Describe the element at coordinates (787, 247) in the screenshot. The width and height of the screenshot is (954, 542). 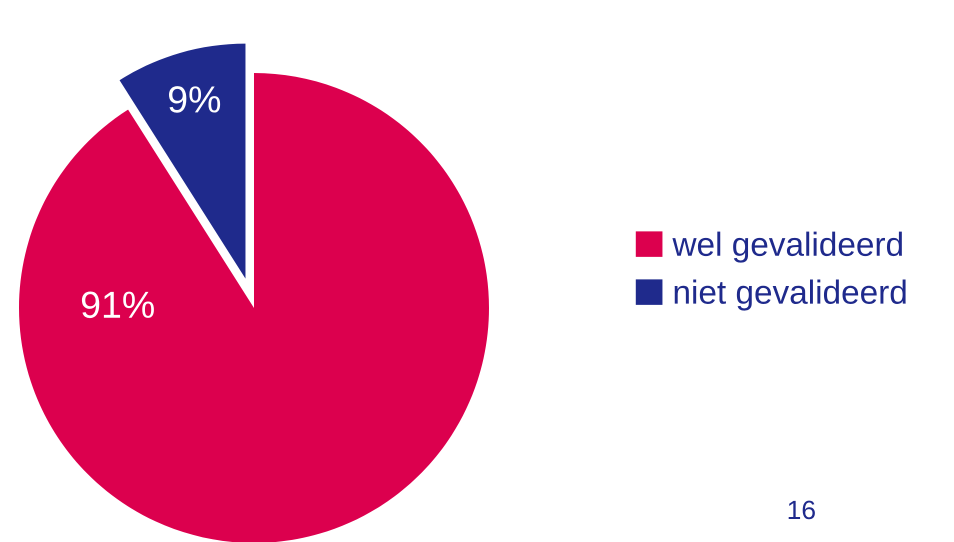
I see `legend-label: wel gevalideerd` at that location.